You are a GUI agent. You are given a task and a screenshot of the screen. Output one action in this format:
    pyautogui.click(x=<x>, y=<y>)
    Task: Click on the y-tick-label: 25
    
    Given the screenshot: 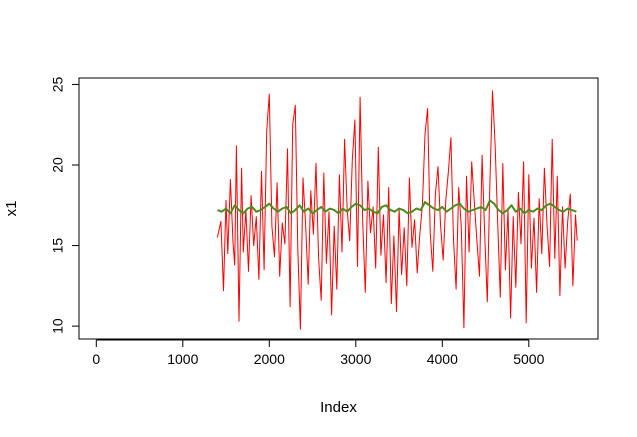 What is the action you would take?
    pyautogui.click(x=58, y=84)
    